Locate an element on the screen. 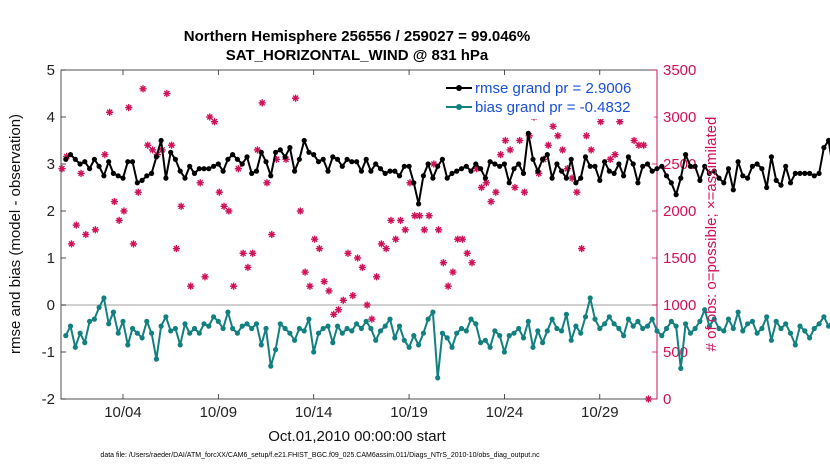 The height and width of the screenshot is (470, 830). chart-subtitle: SAT_HORIZONTAL_WIND @ 831 hPa is located at coordinates (357, 55).